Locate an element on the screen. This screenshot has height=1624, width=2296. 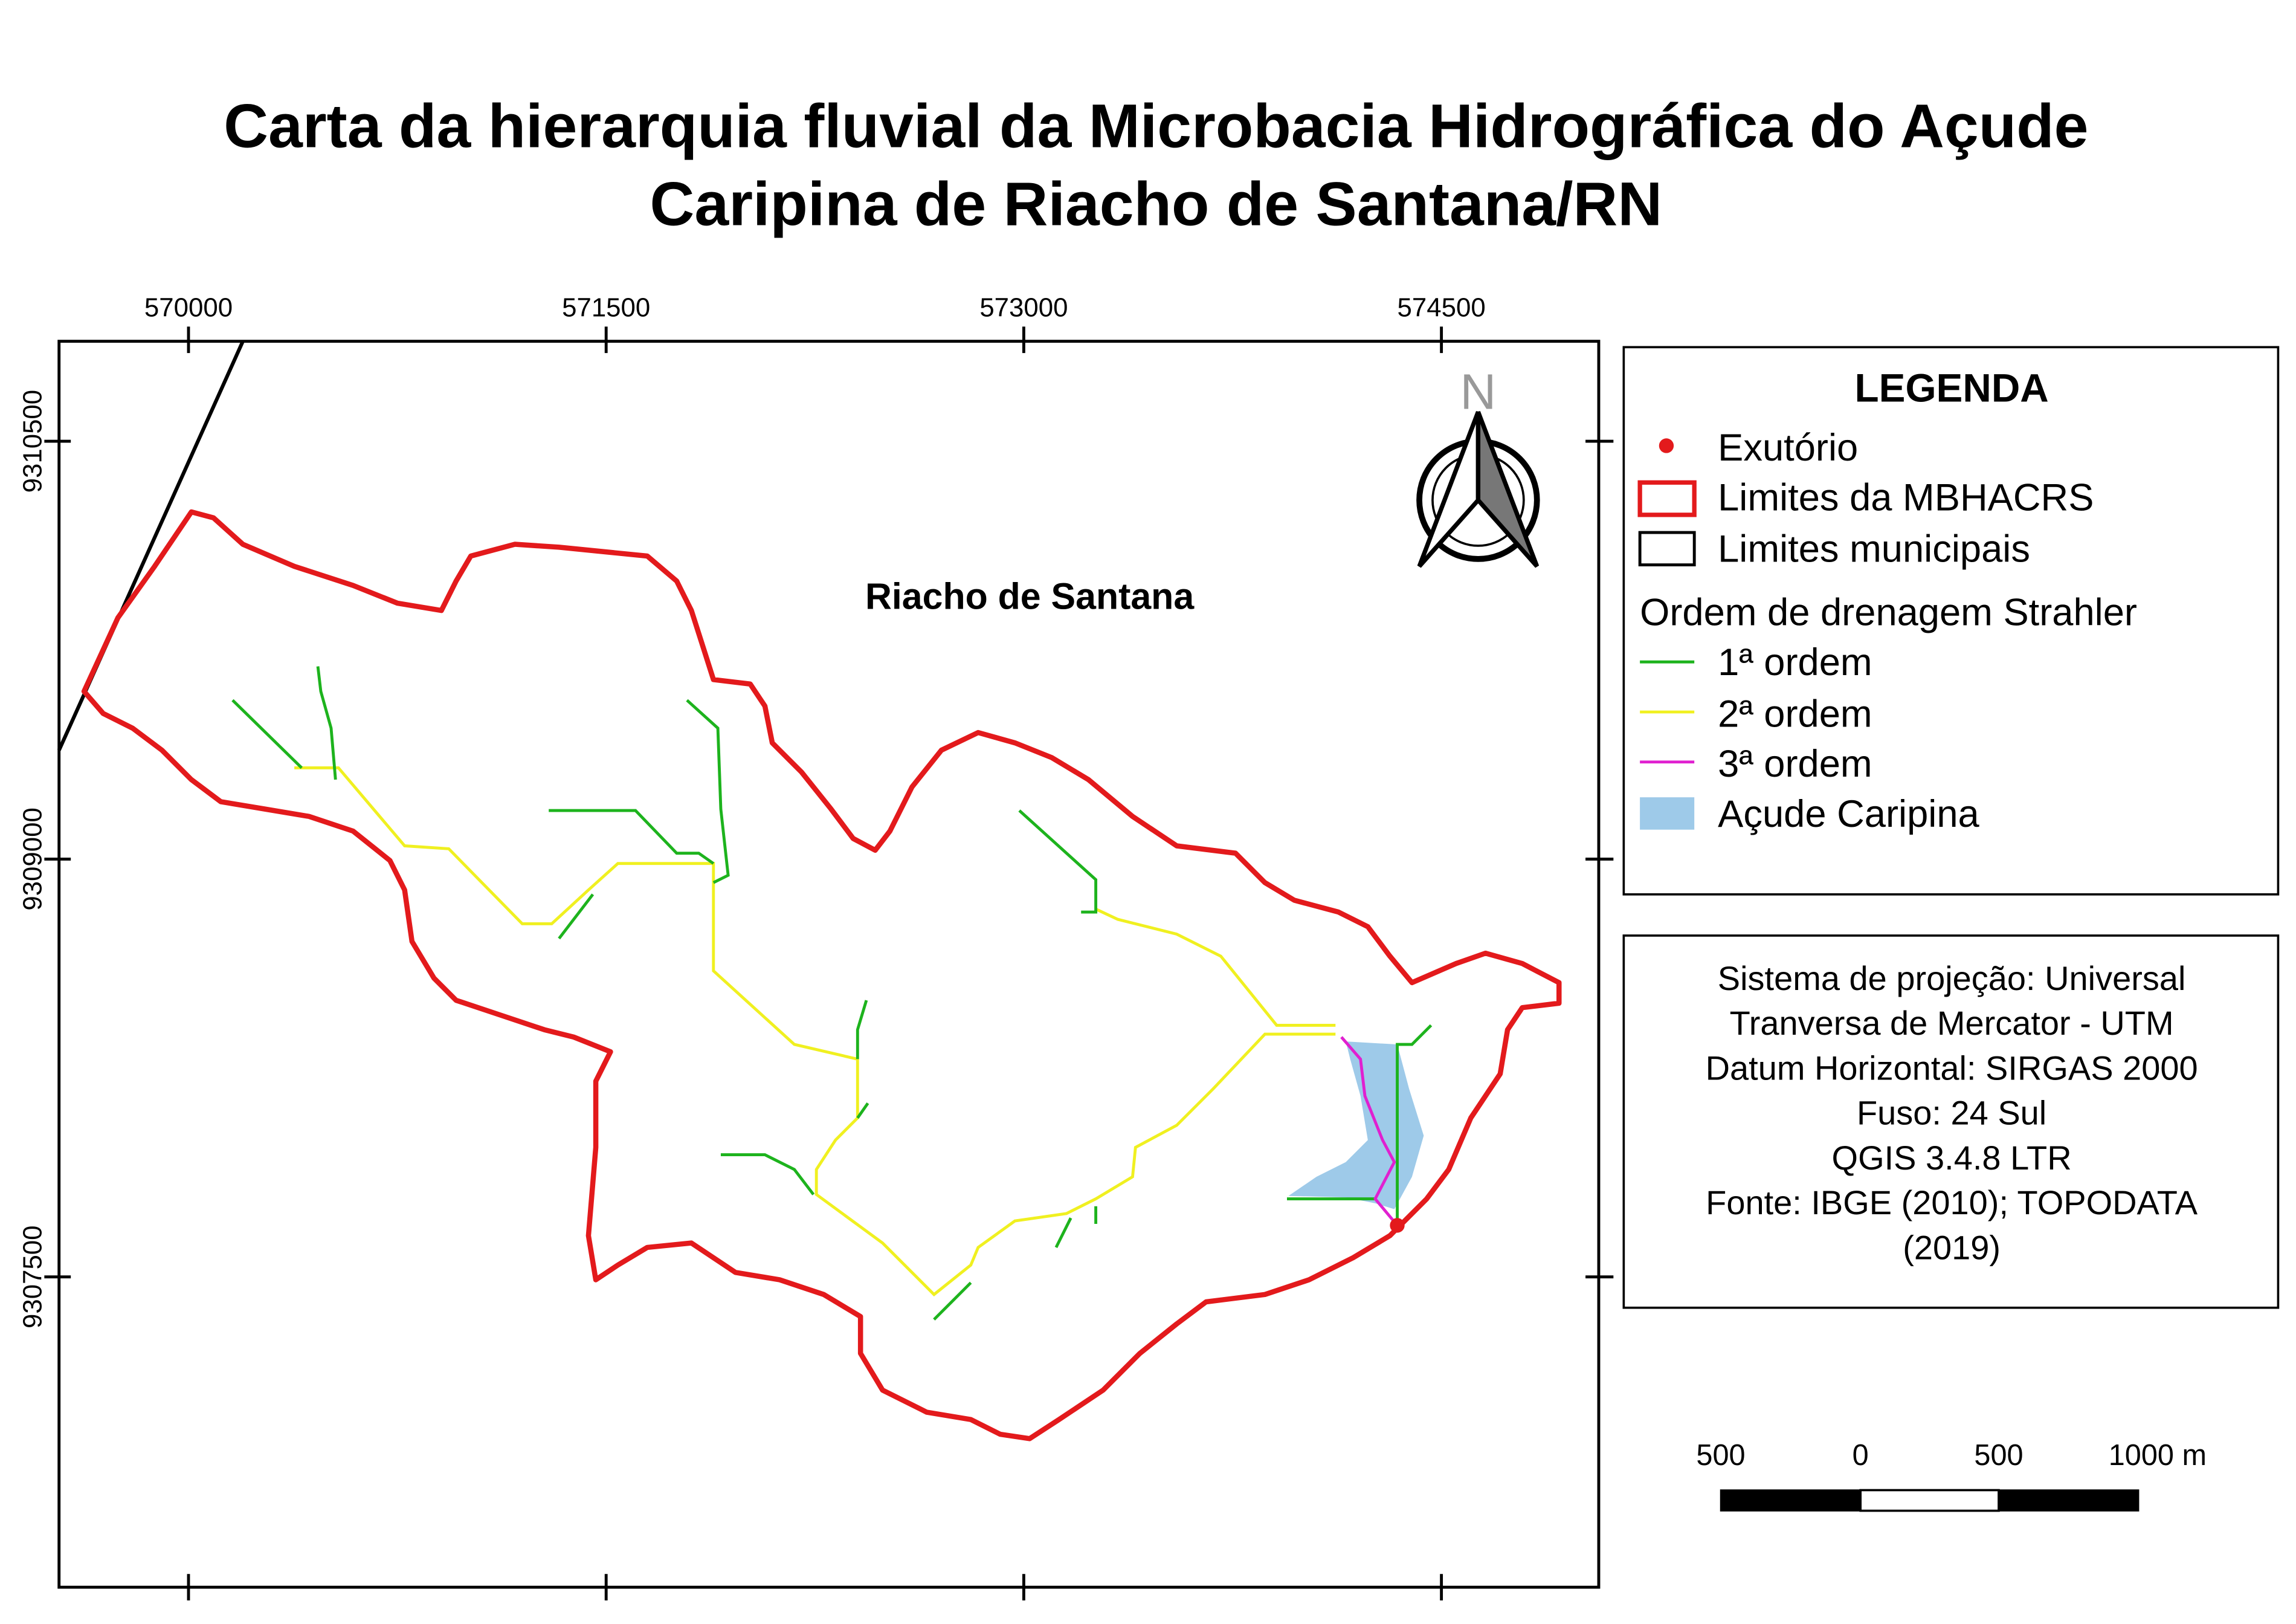
legend-entry: Exutório is located at coordinates (1788, 448).